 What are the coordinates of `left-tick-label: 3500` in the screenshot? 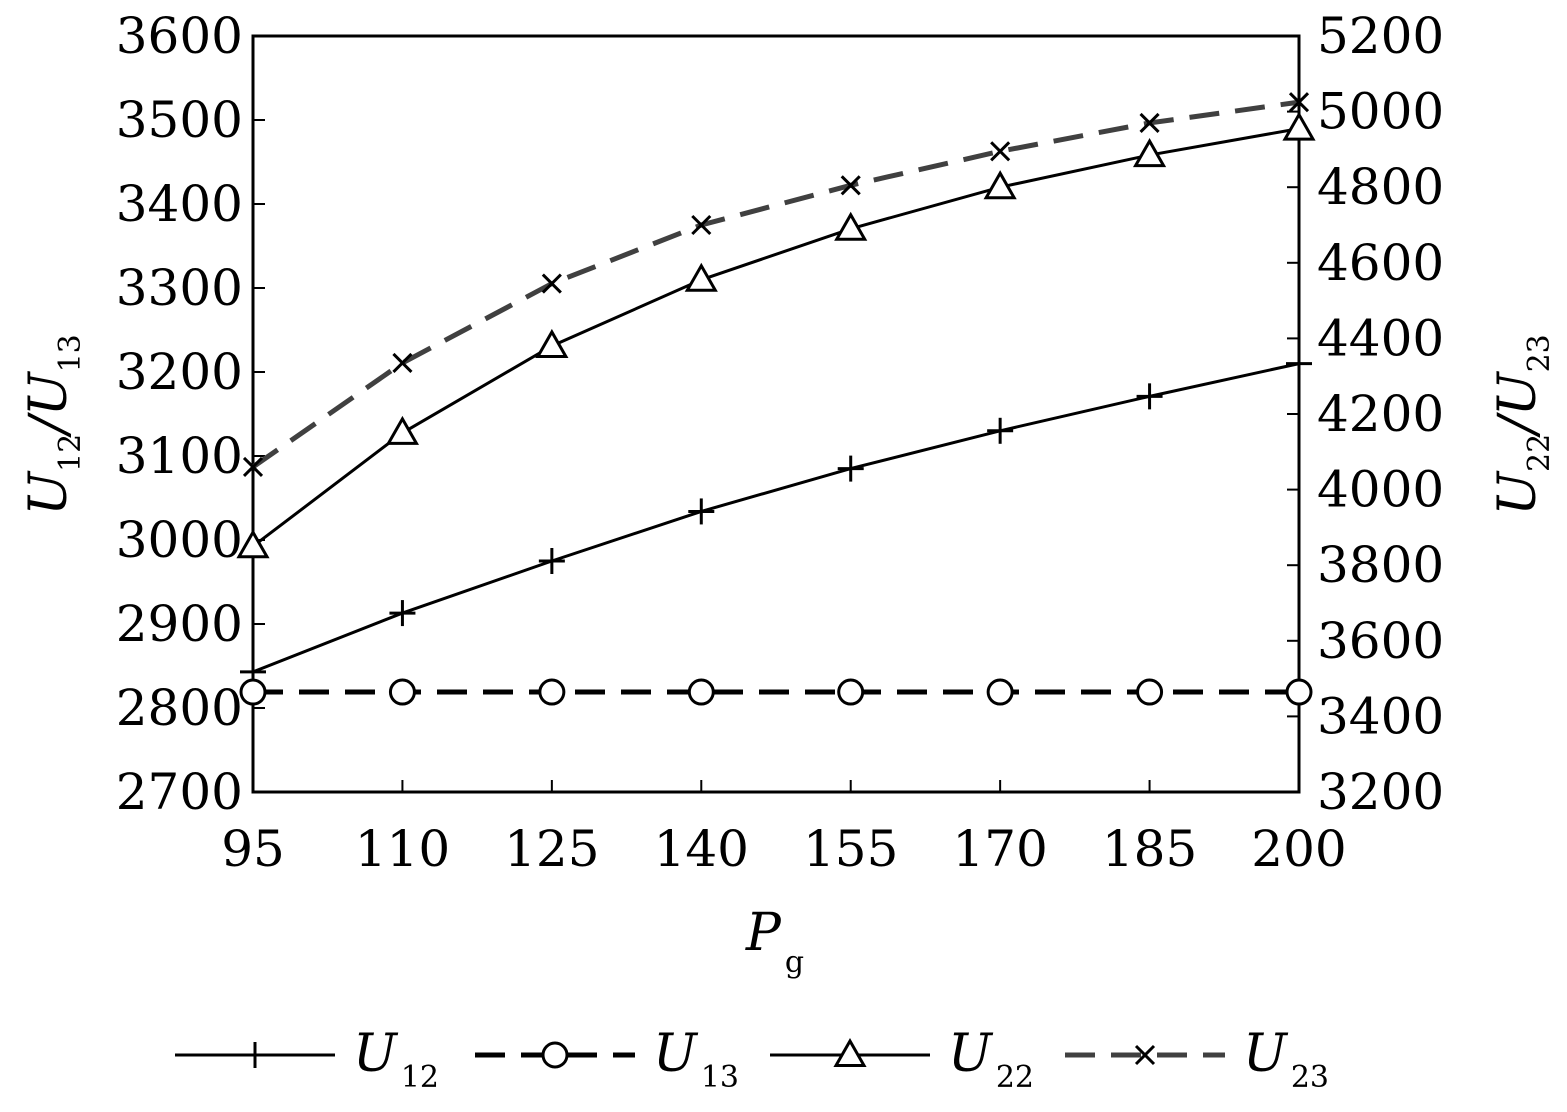 It's located at (179, 120).